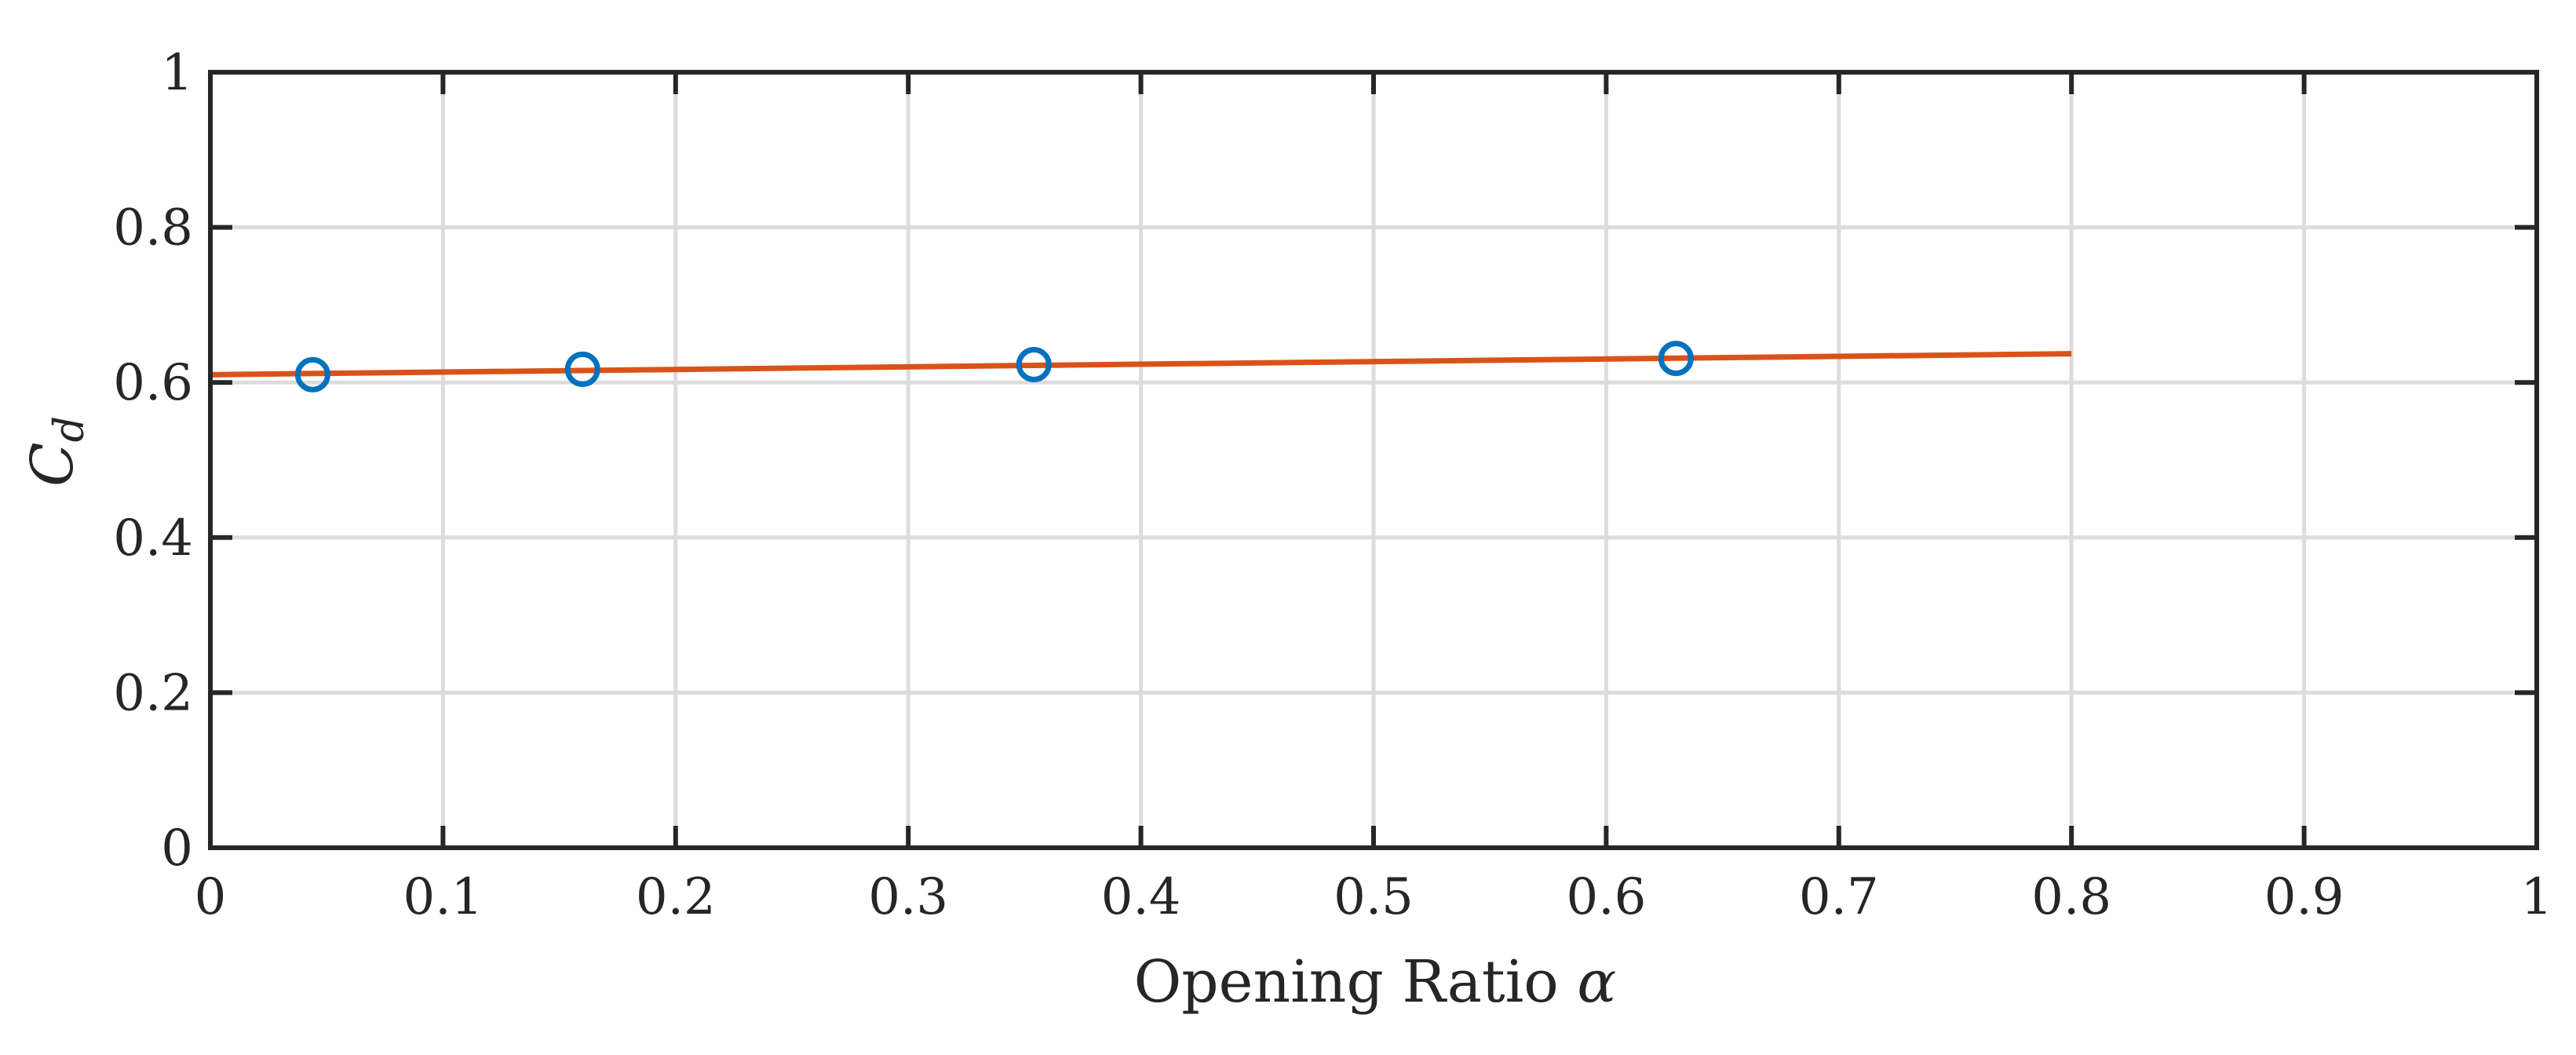 The height and width of the screenshot is (1055, 2576). What do you see at coordinates (153, 228) in the screenshot?
I see `y-tick-label: 0.8` at bounding box center [153, 228].